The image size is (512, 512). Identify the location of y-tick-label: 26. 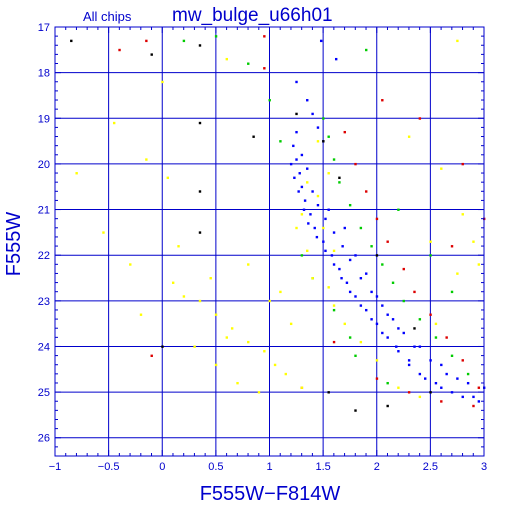
(44, 439).